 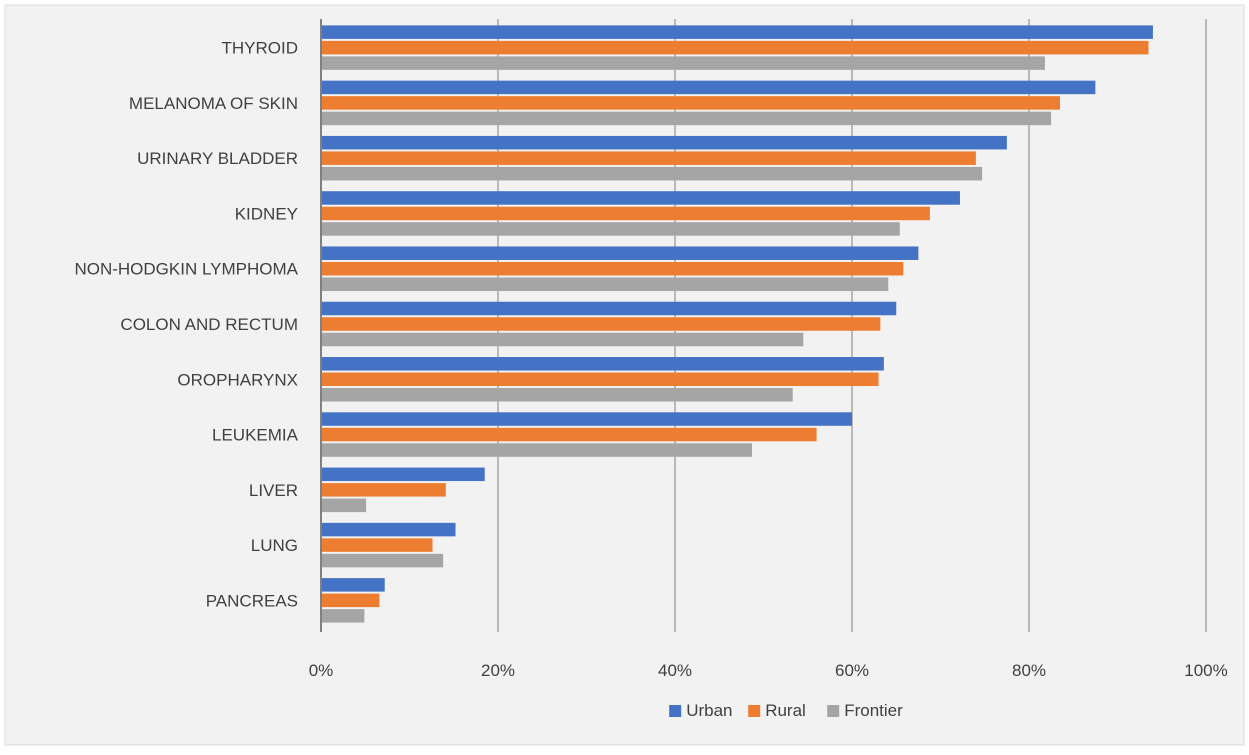 What do you see at coordinates (213, 103) in the screenshot?
I see `category-label: MELANOMA OF SKIN` at bounding box center [213, 103].